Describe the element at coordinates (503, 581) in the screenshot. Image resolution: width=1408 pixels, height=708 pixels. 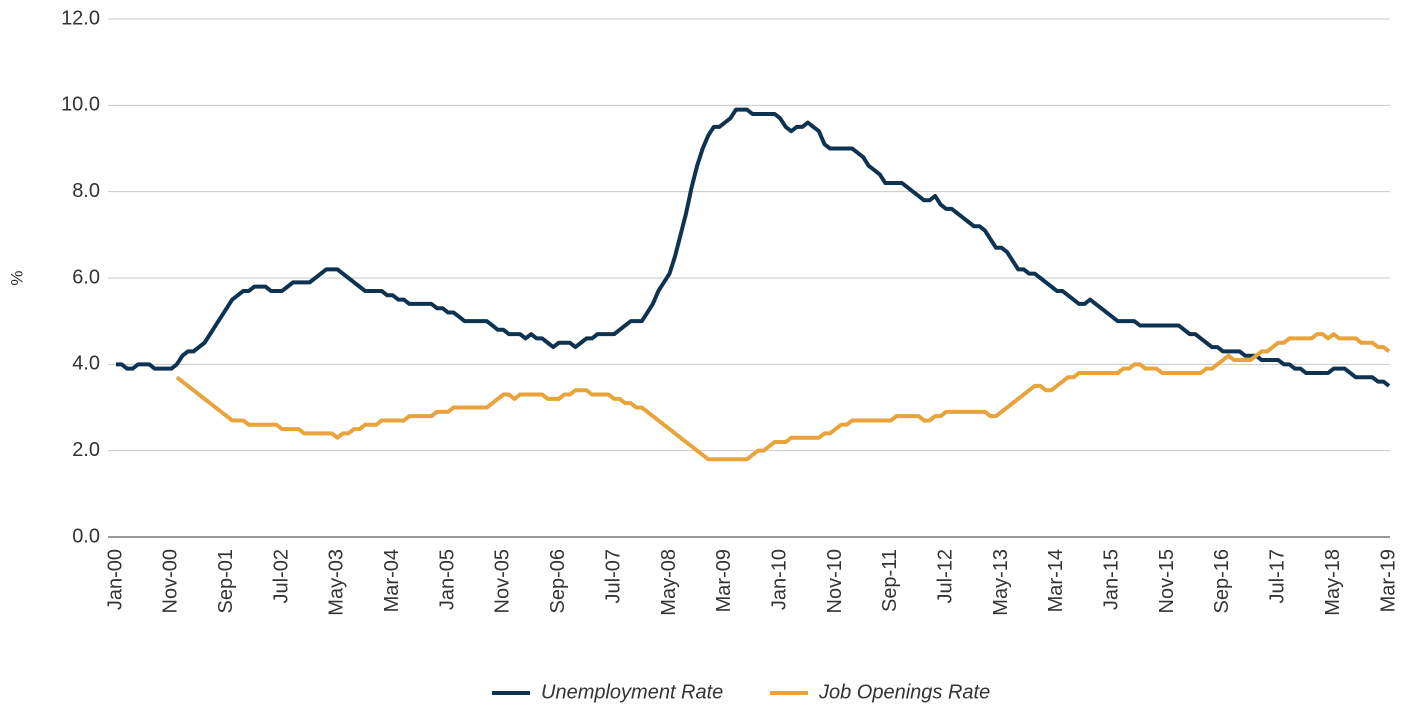
I see `x-tick-label: Nov-05` at that location.